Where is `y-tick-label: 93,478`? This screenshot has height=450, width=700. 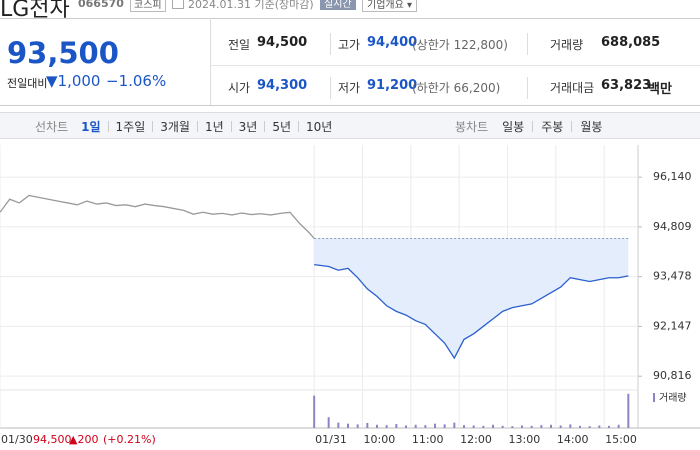
y-tick-label: 93,478 is located at coordinates (672, 276).